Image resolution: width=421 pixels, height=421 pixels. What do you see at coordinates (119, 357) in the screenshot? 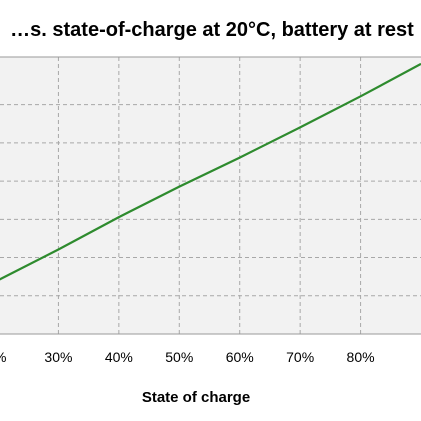
I see `x-tick-label: 40%` at bounding box center [119, 357].